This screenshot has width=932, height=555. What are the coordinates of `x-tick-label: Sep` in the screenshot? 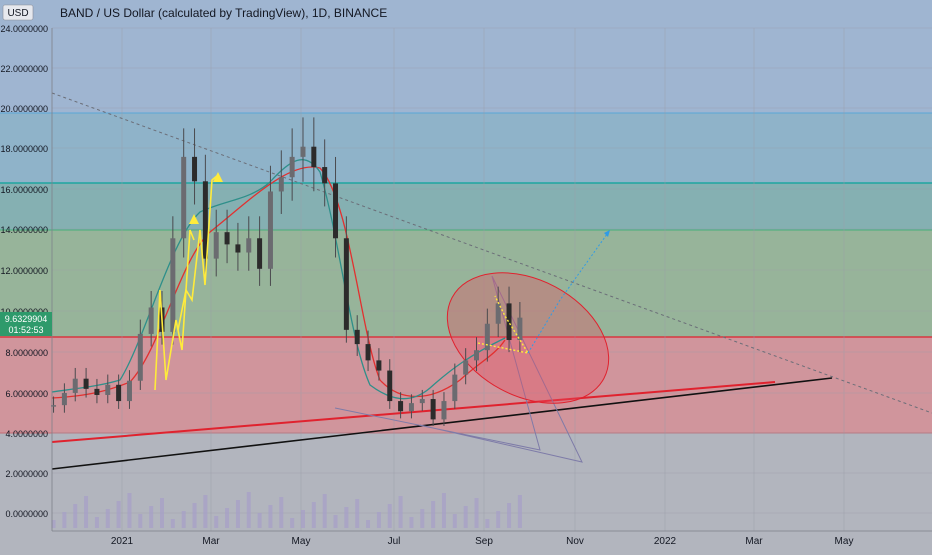 It's located at (484, 541).